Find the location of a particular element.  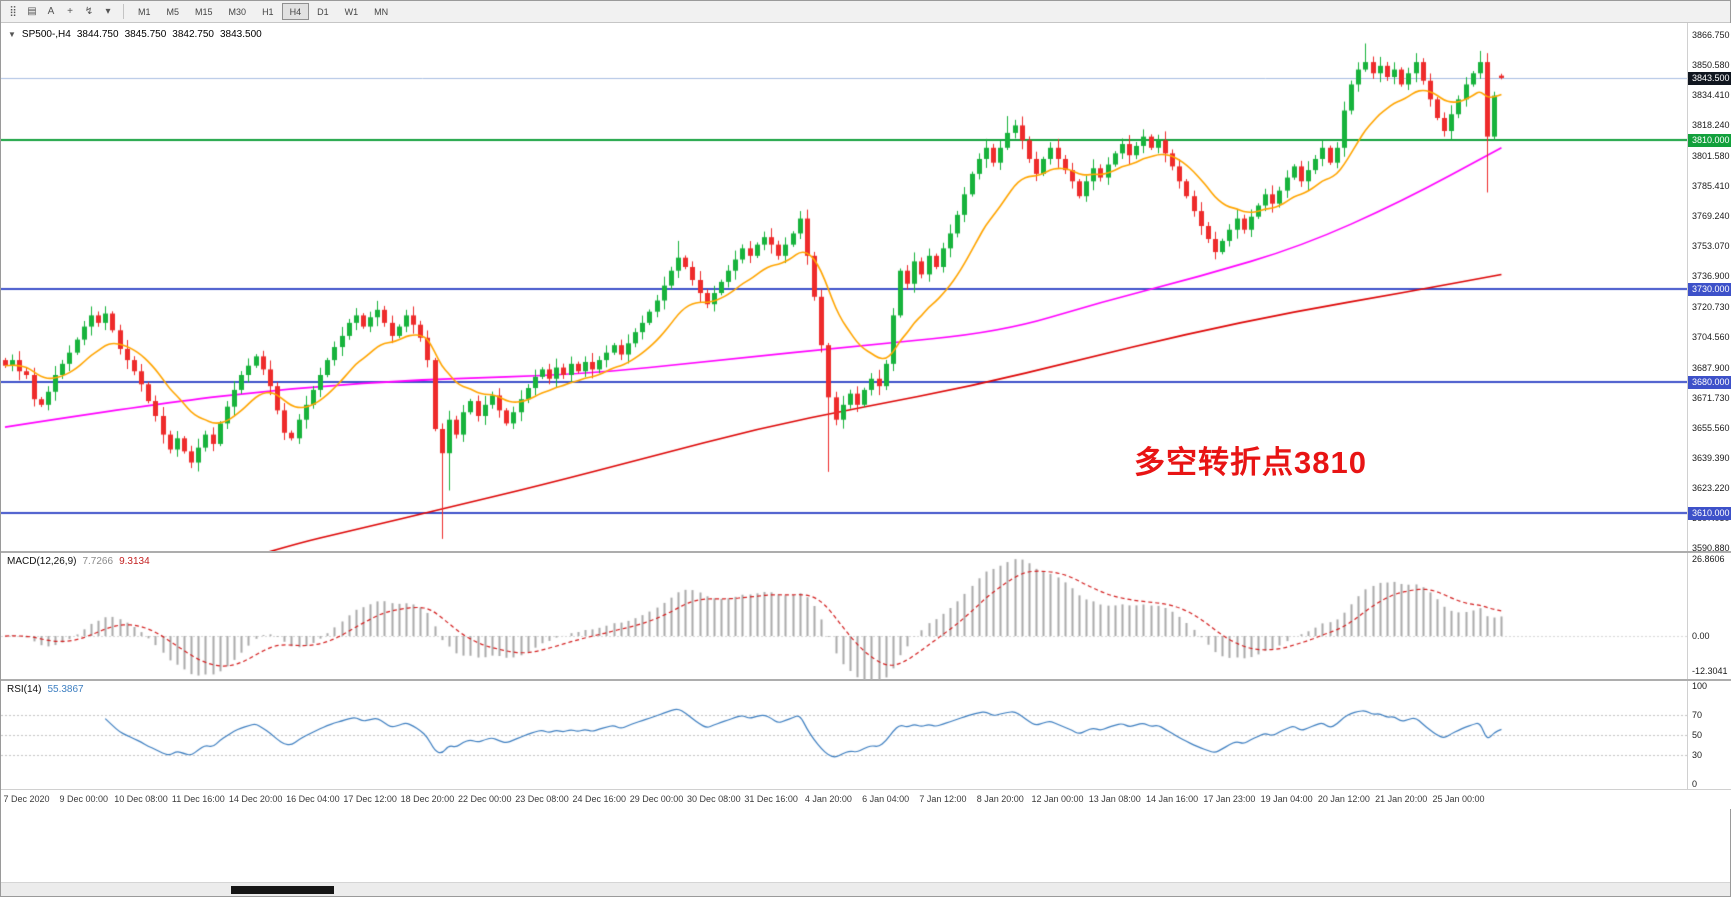

price-tick-label: 3834.410 is located at coordinates (1711, 94).